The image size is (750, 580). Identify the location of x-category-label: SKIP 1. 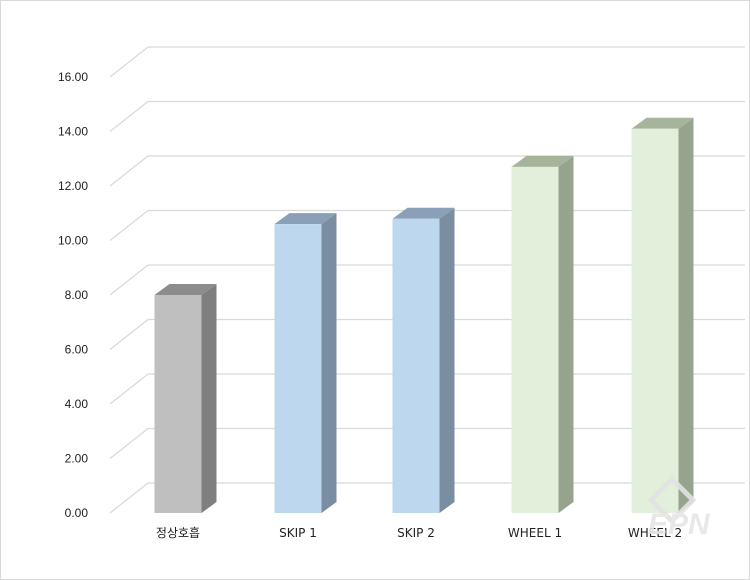
(298, 533).